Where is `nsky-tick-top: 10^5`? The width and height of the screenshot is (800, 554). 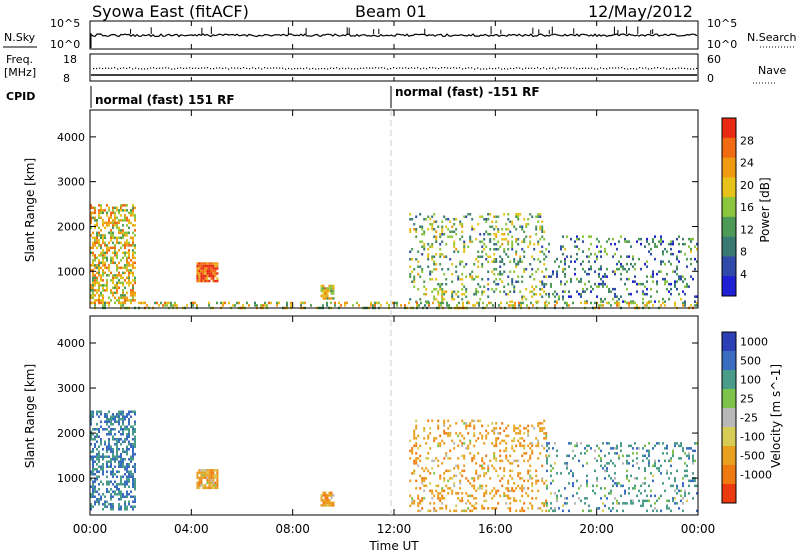 nsky-tick-top: 10^5 is located at coordinates (65, 23).